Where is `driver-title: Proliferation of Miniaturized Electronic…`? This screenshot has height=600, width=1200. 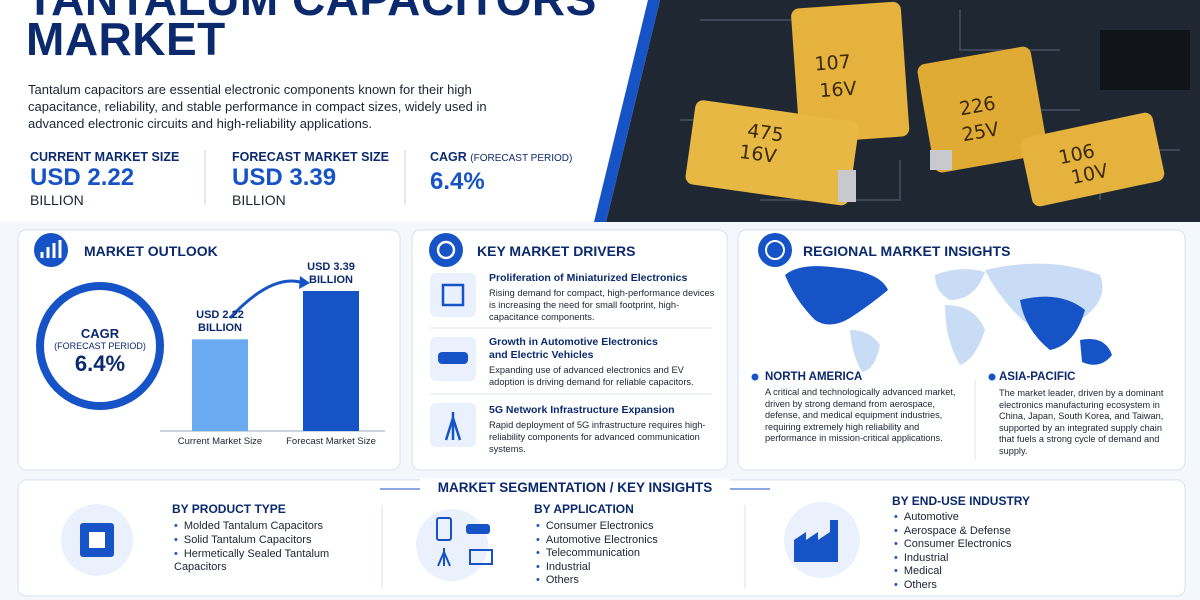
driver-title: Proliferation of Miniaturized Electronic… is located at coordinates (588, 278).